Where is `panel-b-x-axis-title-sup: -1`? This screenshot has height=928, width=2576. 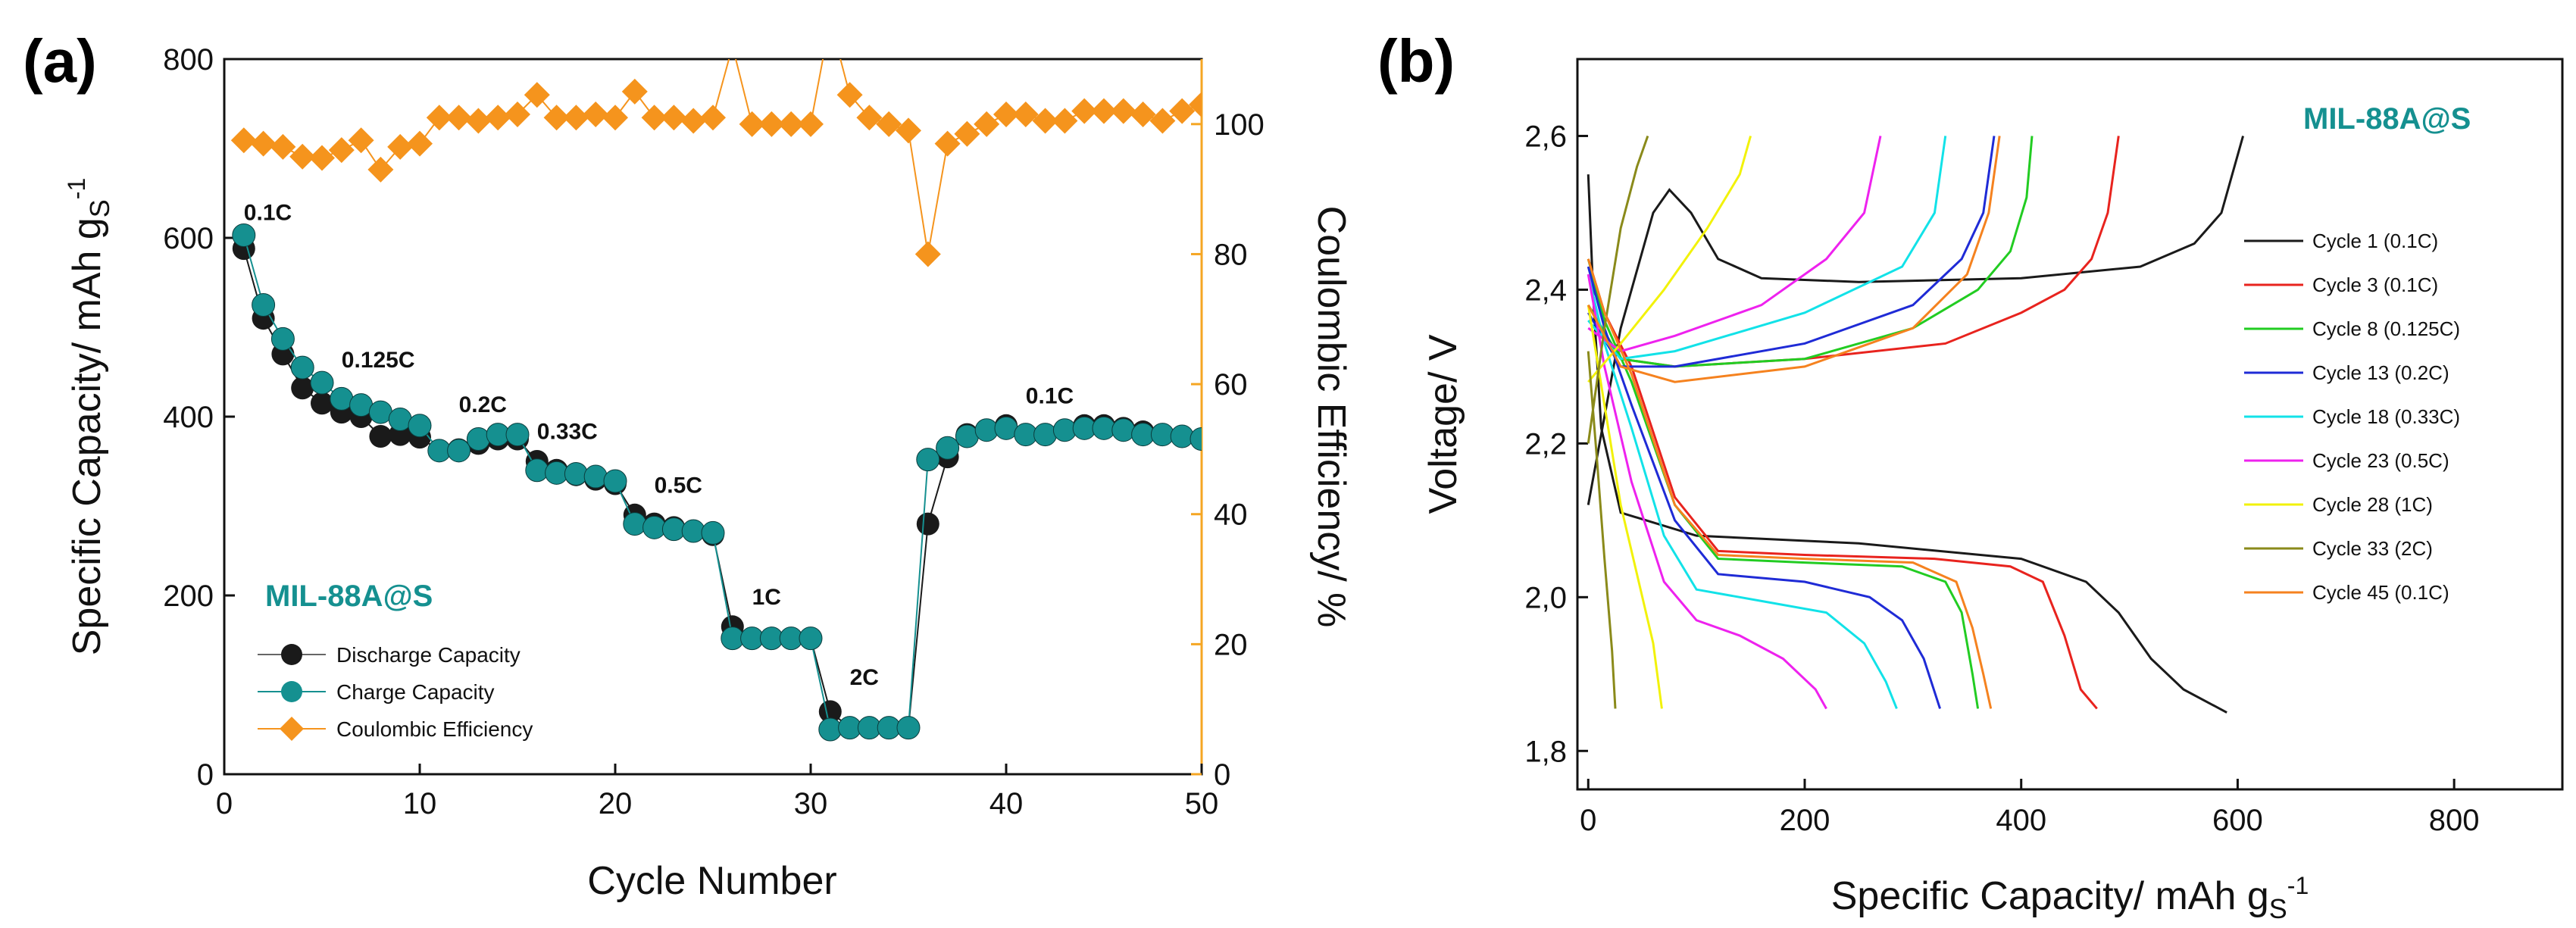 panel-b-x-axis-title-sup: -1 is located at coordinates (2298, 885).